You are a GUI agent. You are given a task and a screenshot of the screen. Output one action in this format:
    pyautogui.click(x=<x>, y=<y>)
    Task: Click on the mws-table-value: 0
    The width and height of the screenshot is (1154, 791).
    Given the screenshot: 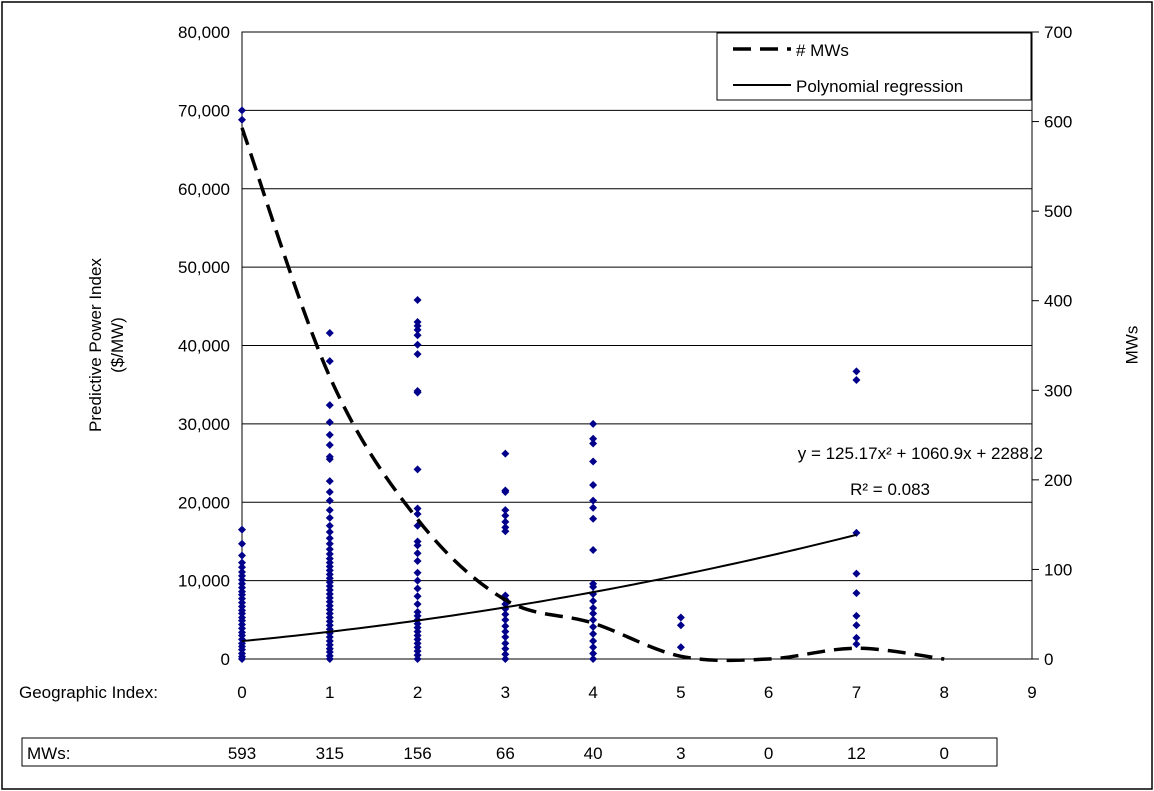 What is the action you would take?
    pyautogui.click(x=943, y=753)
    